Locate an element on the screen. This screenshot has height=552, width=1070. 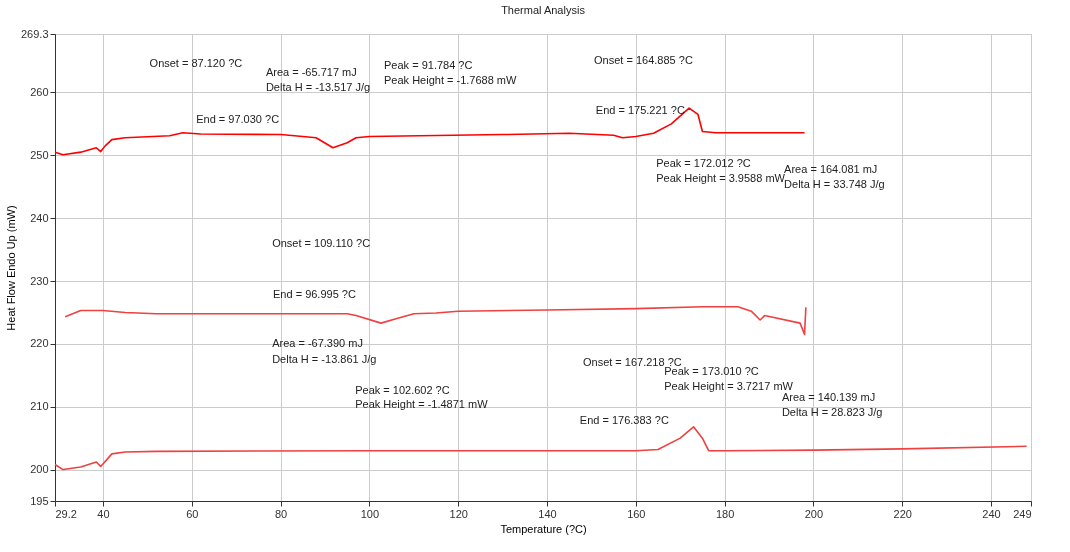
x-tick-label: 160 is located at coordinates (636, 513).